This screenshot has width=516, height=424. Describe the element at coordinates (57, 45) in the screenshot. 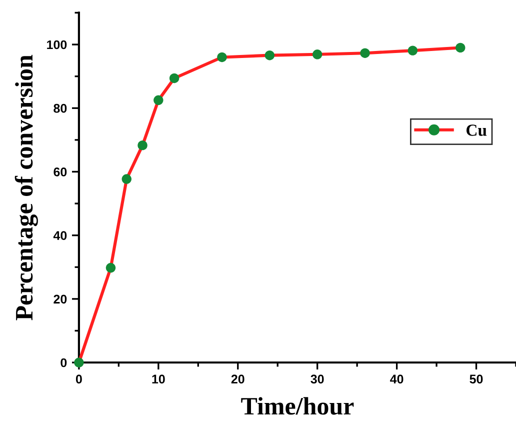

I see `y-tick-label: 100` at that location.